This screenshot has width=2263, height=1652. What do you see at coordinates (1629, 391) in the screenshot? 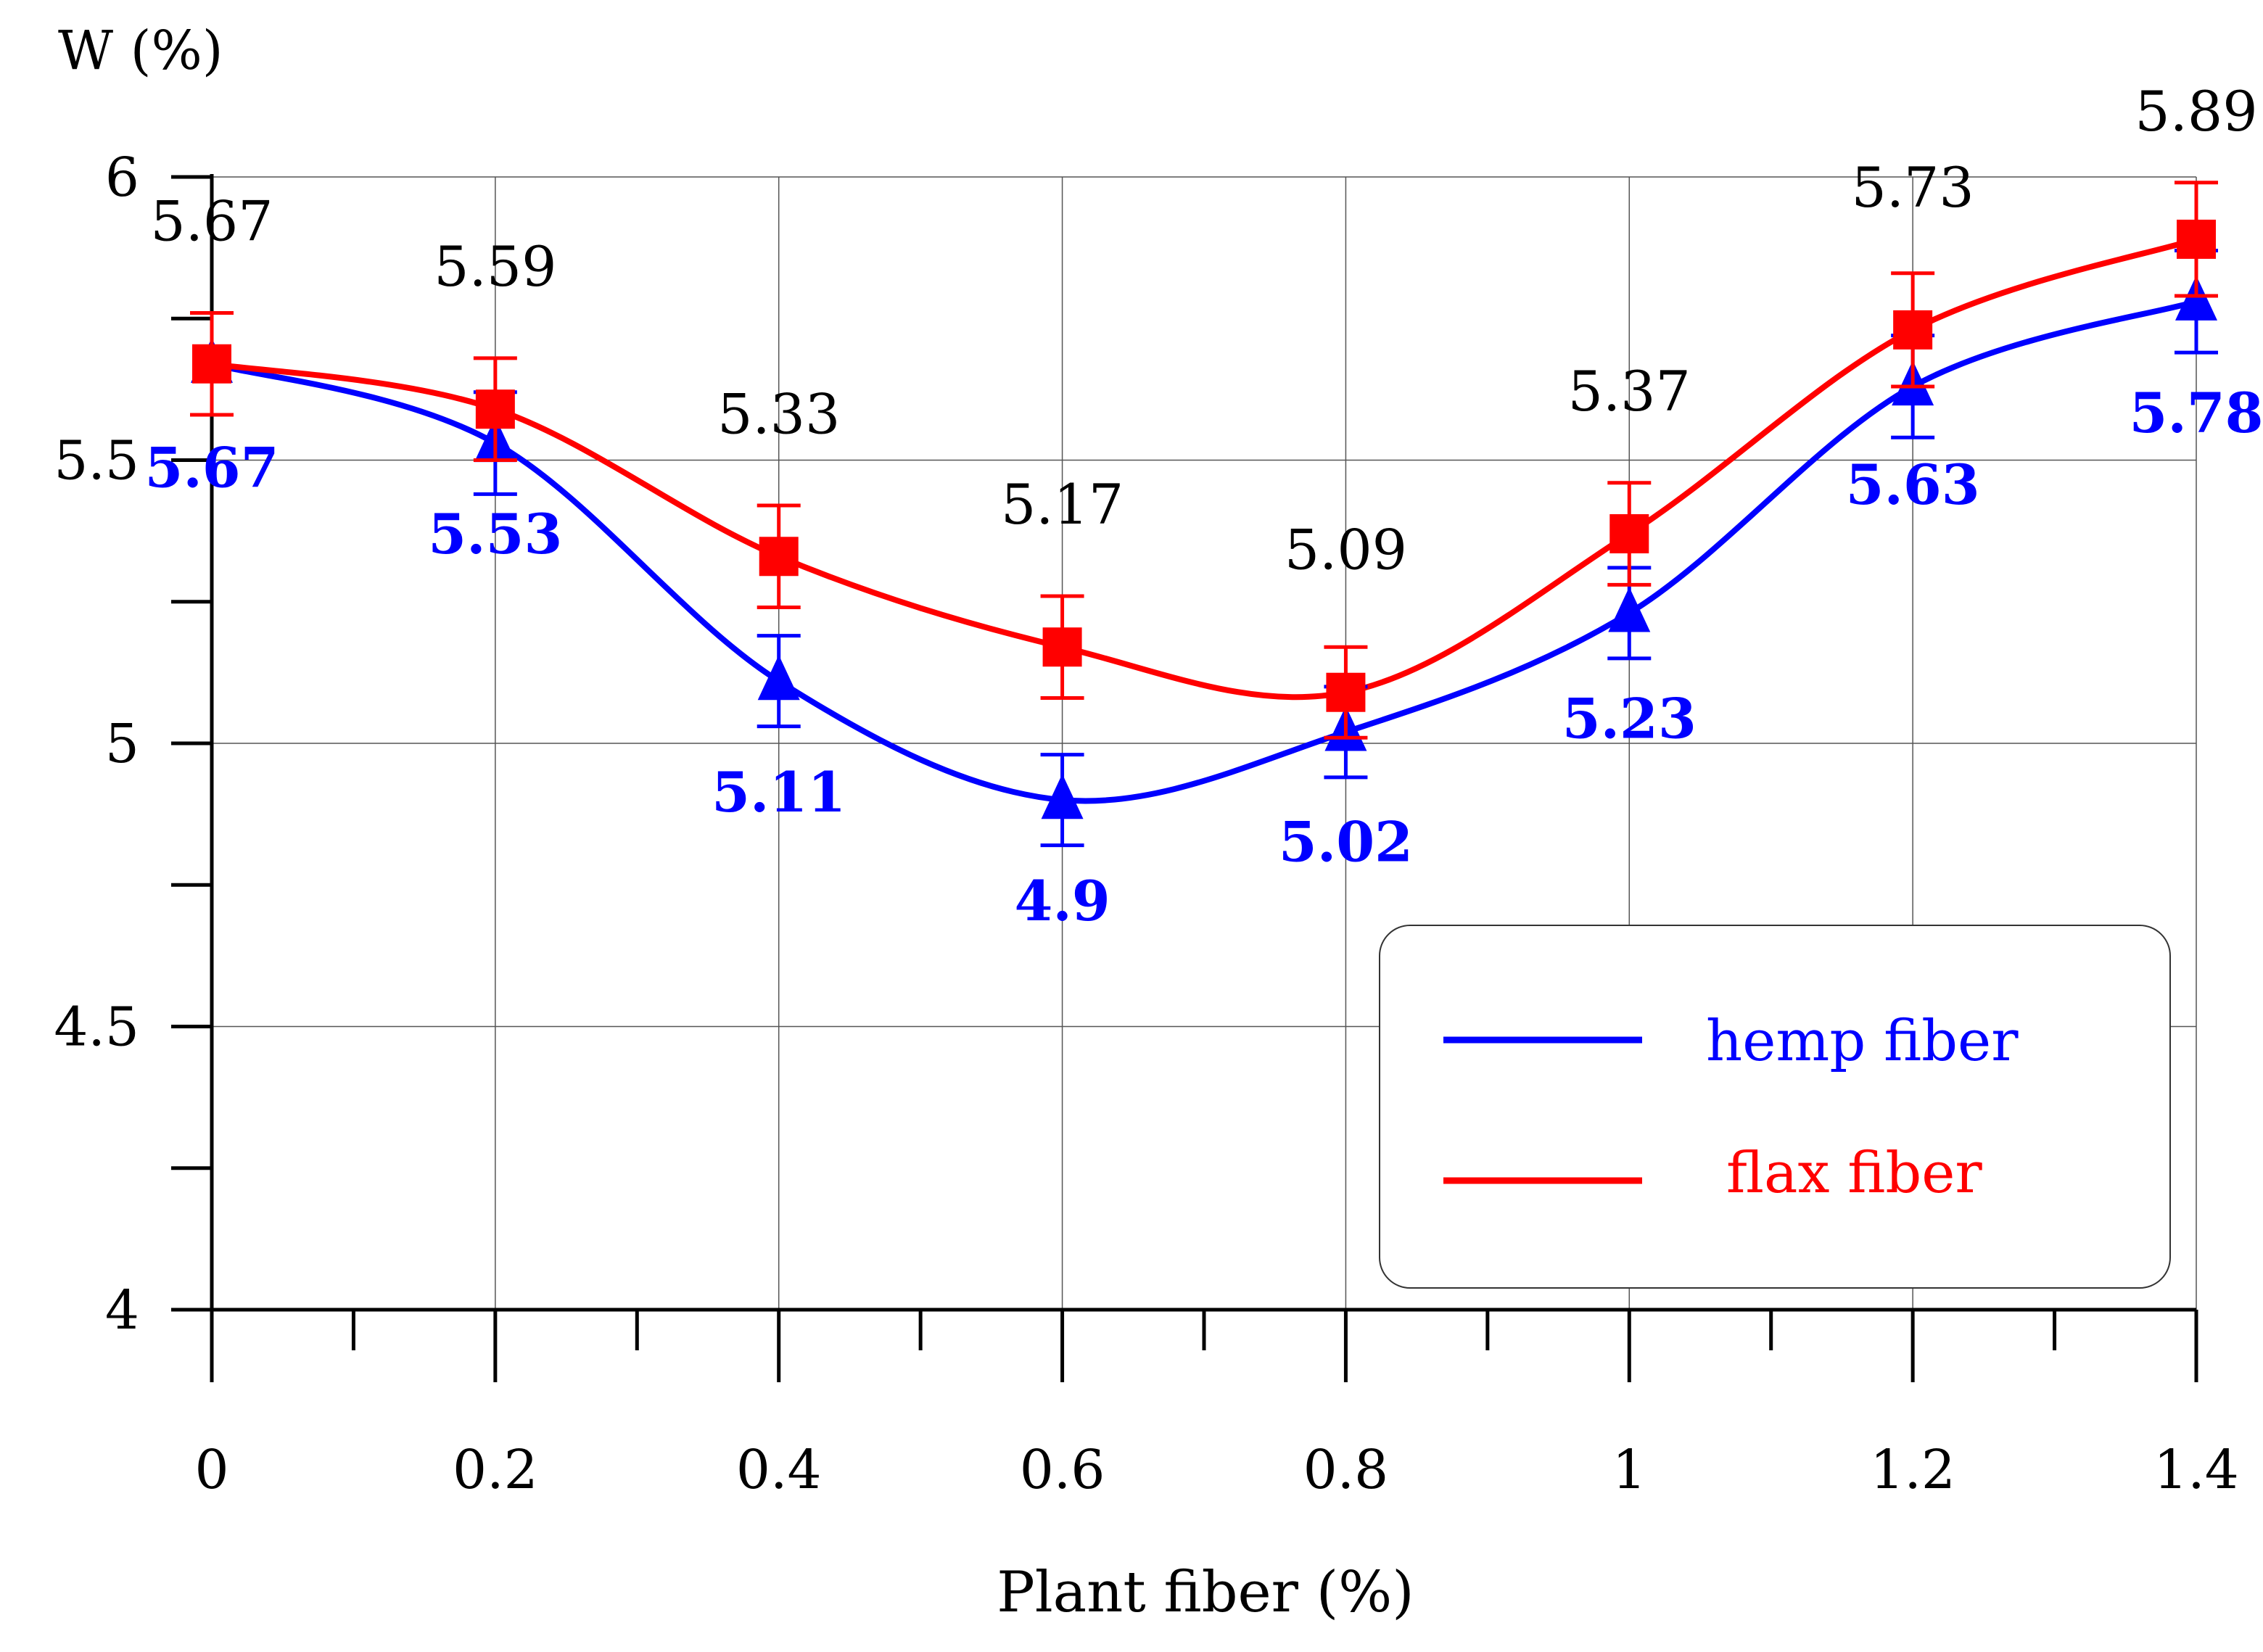
I see `flax-data-label: 5.37` at bounding box center [1629, 391].